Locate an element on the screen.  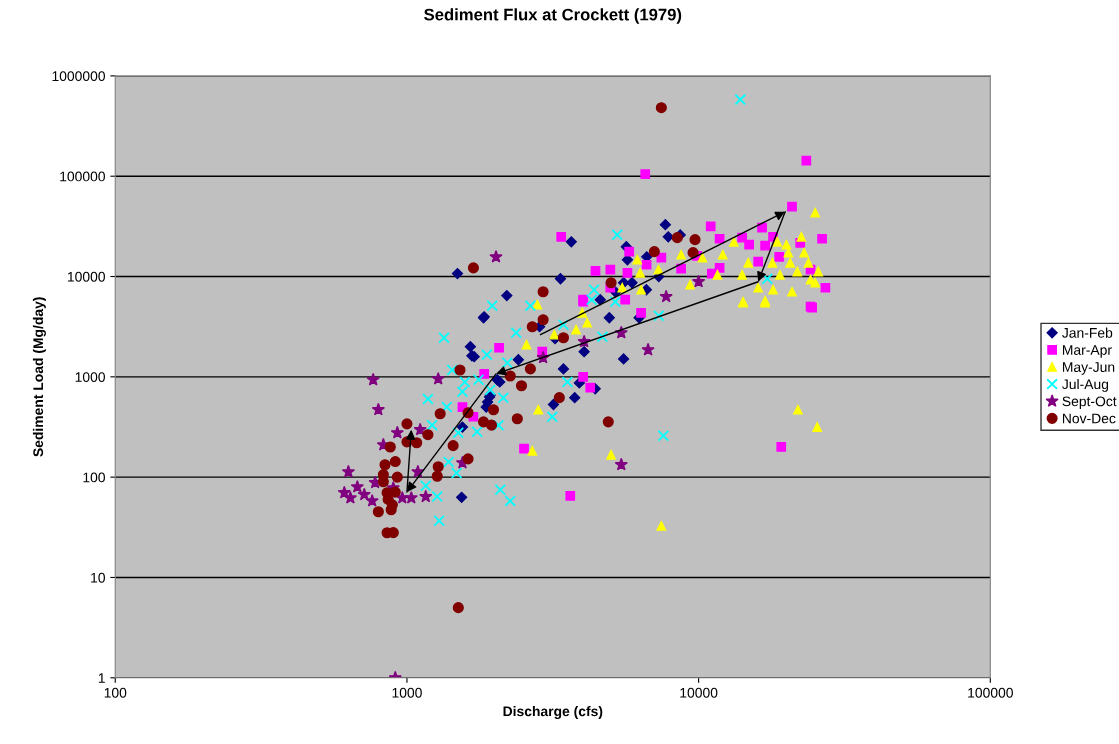
y-tick-label: 100000 is located at coordinates (82, 176).